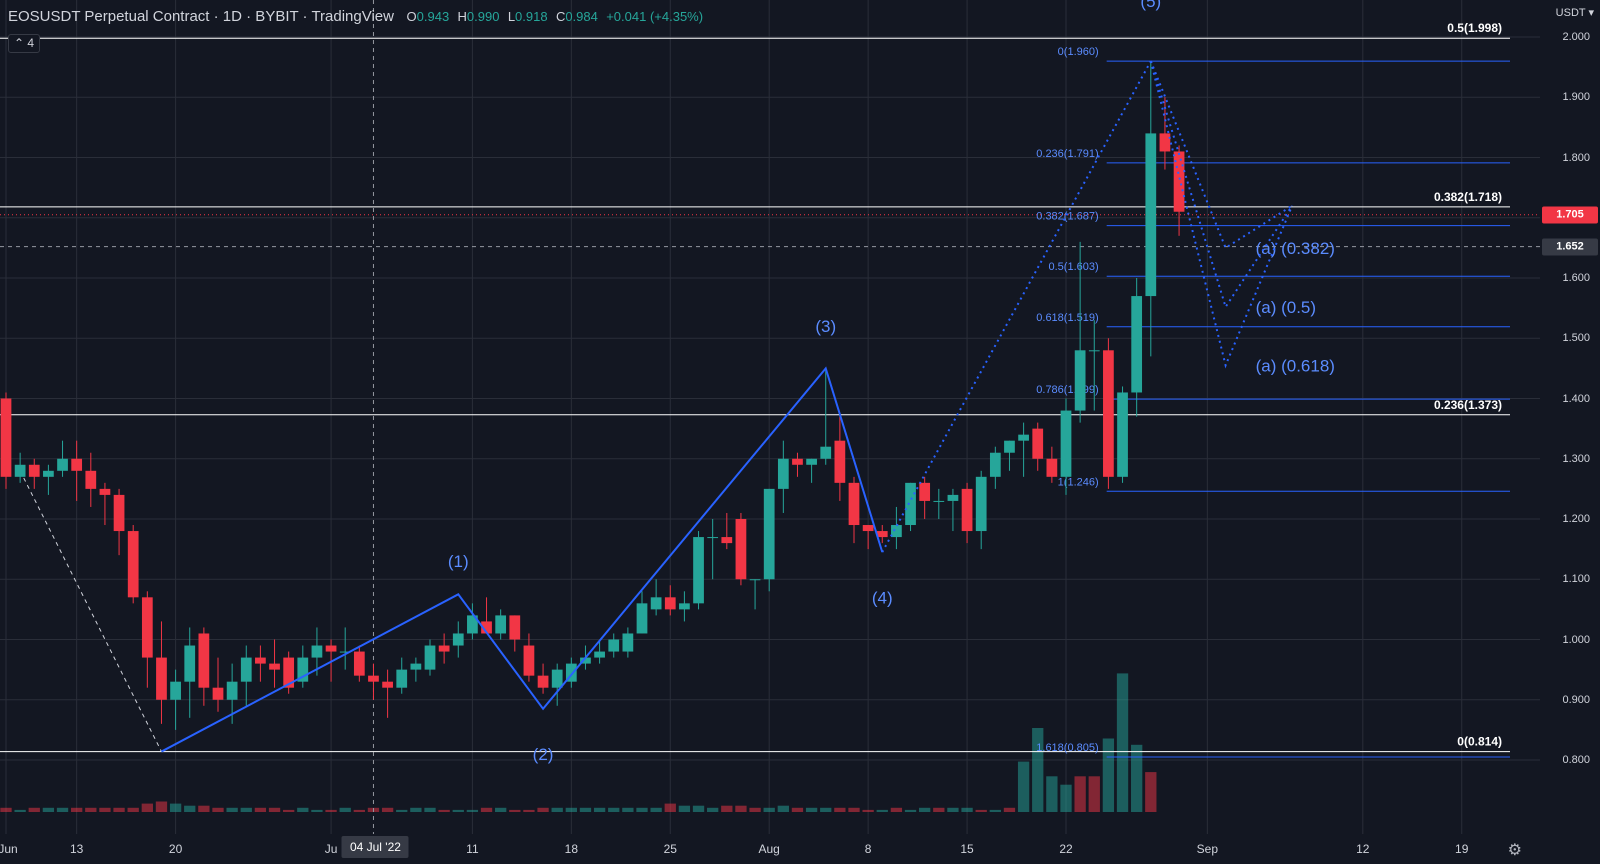 This screenshot has width=1600, height=864. What do you see at coordinates (1462, 849) in the screenshot?
I see `time-tick-label: 19` at bounding box center [1462, 849].